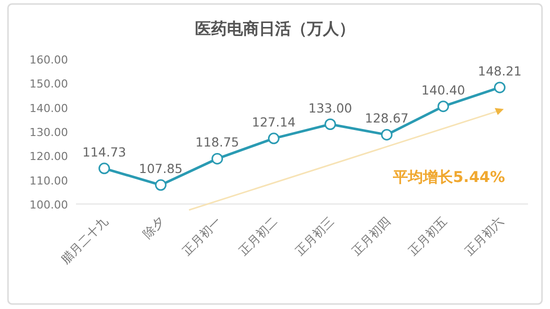  Describe the element at coordinates (371, 236) in the screenshot. I see `x-tick-label: 正月初四` at that location.